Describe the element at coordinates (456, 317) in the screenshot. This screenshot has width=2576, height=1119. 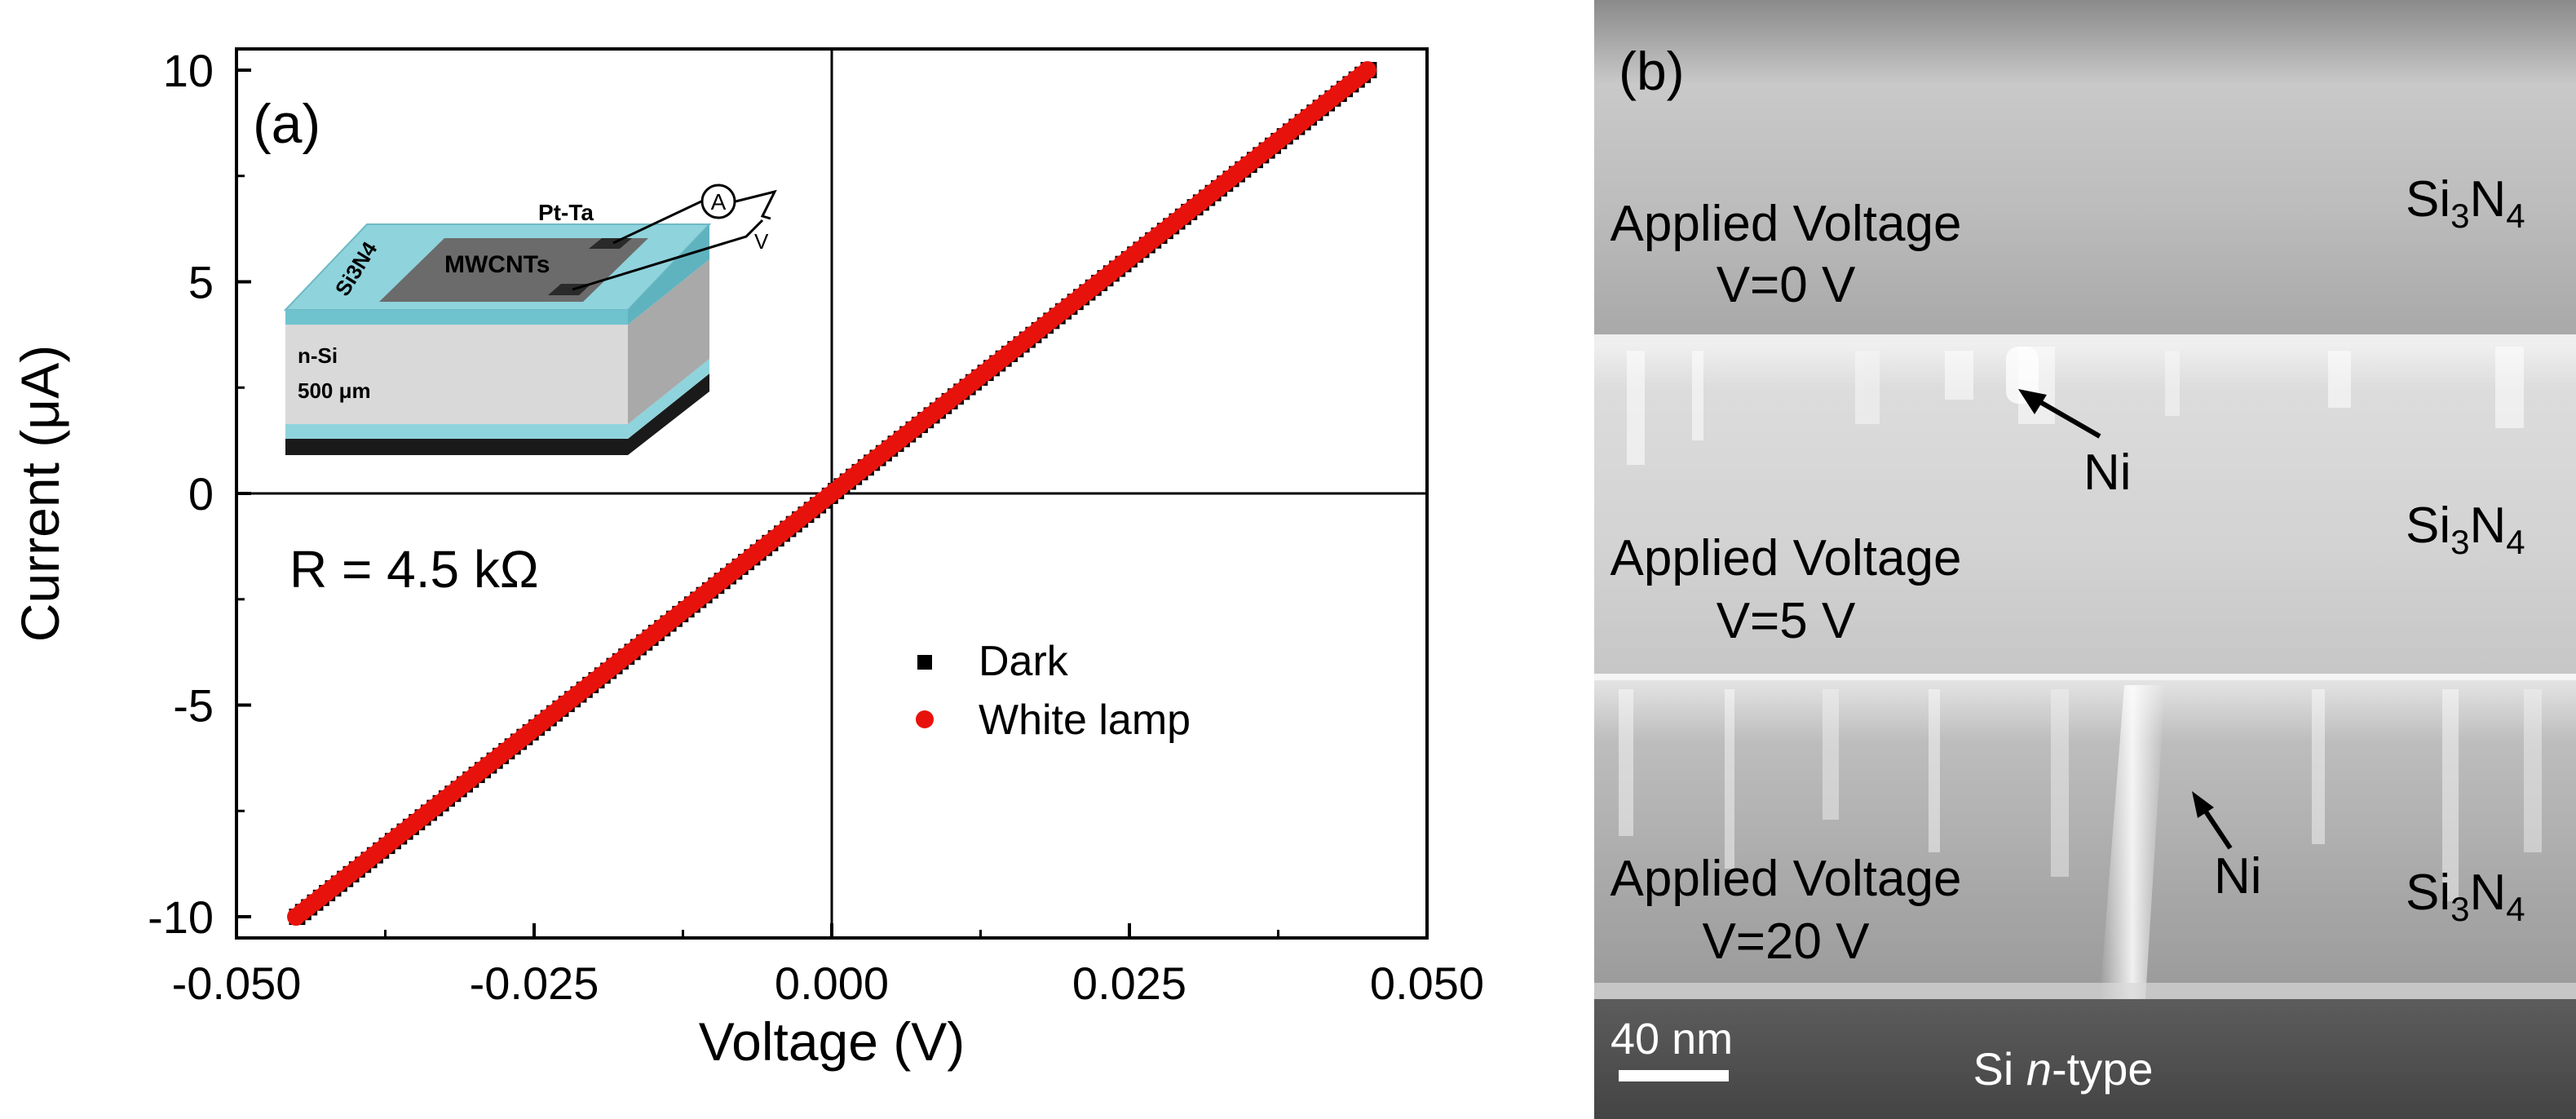
I see `top-nitride-front-edge` at that location.